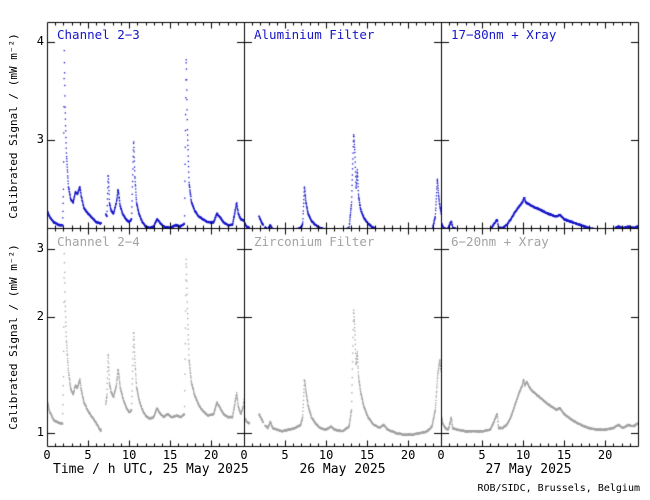  Describe the element at coordinates (13, 126) in the screenshot. I see `y-axis-label-top: Calibrated Signal / (mW m⁻²)` at that location.